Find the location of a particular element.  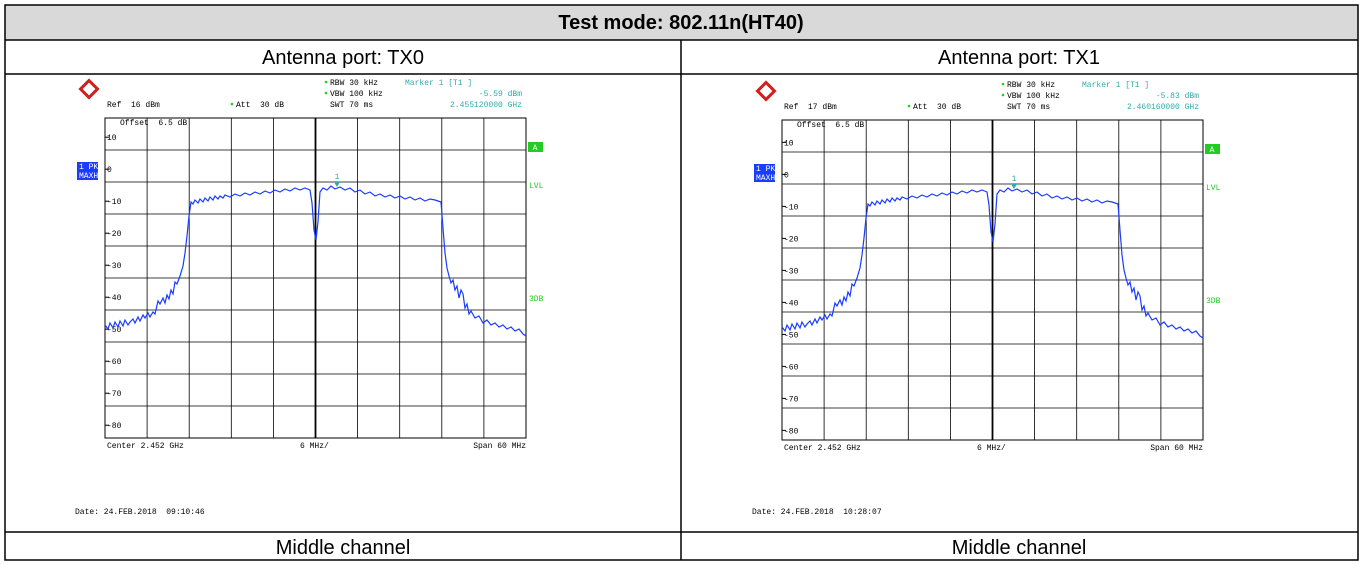

marker-level: -5.59 dBm is located at coordinates (500, 94).